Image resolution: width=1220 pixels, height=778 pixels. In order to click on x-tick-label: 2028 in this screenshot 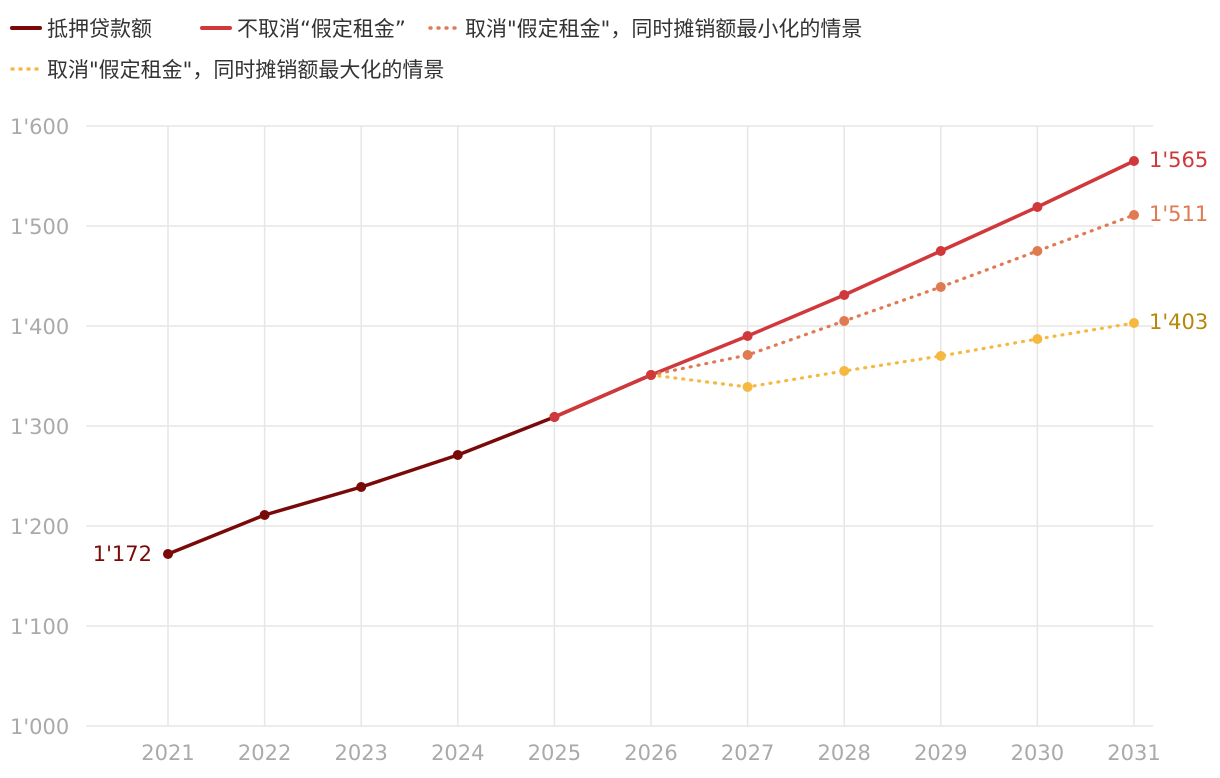, I will do `click(843, 753)`.